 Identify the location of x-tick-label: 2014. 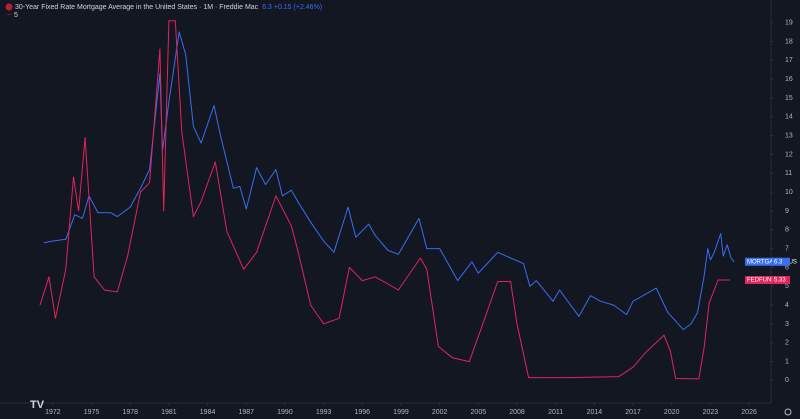
(595, 412).